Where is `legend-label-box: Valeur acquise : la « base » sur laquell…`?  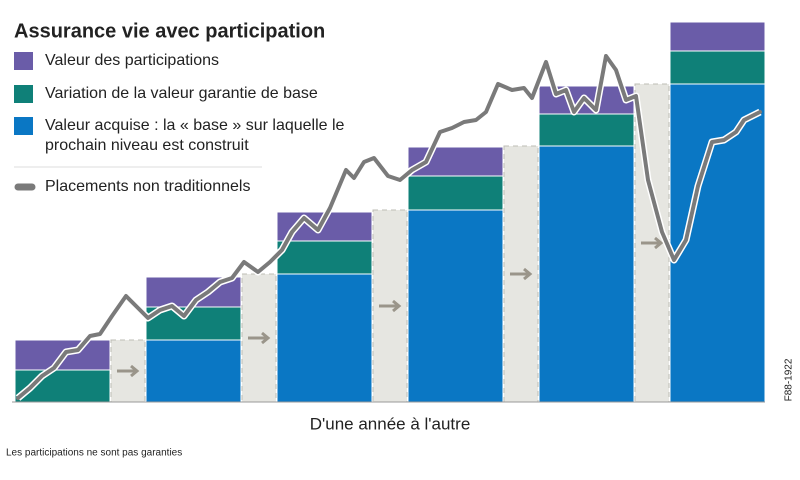 legend-label-box: Valeur acquise : la « base » sur laquell… is located at coordinates (195, 135).